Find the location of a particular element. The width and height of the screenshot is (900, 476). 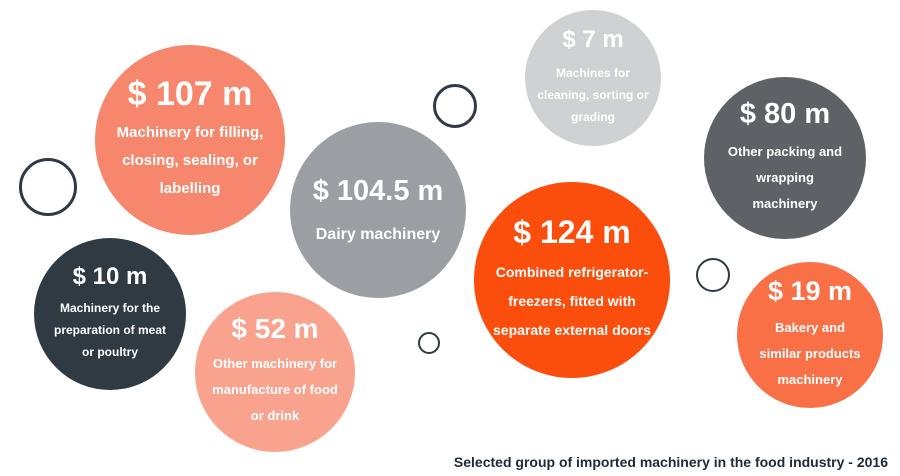

bubble-value: $ 80 m is located at coordinates (785, 113).